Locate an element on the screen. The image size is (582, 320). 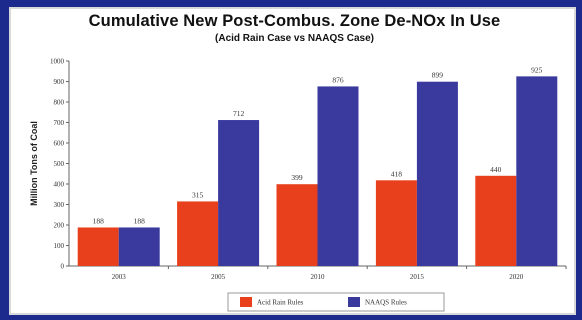
y-tick-label: 0 is located at coordinates (63, 267).